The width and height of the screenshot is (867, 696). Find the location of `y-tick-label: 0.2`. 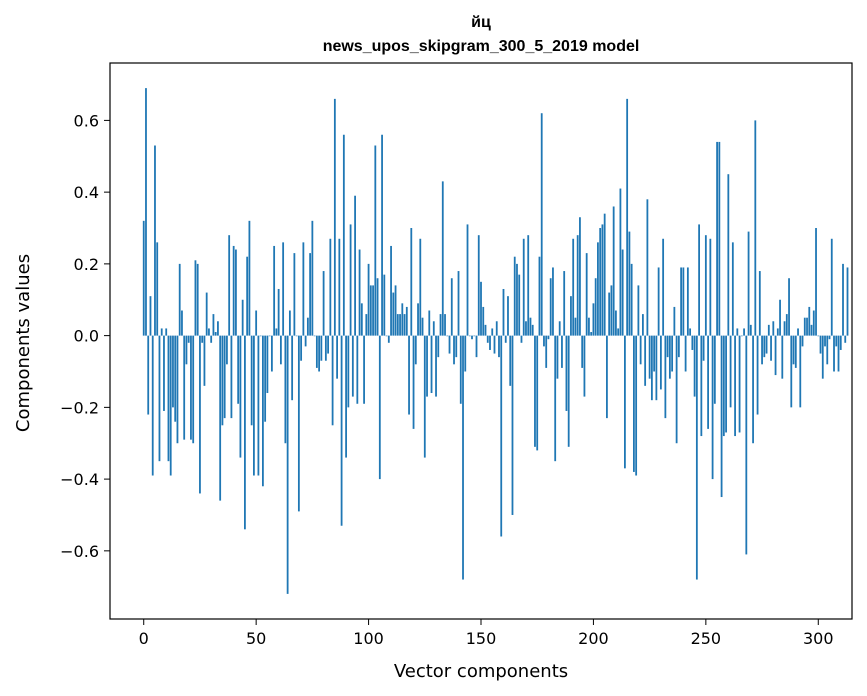

y-tick-label: 0.2 is located at coordinates (86, 264).